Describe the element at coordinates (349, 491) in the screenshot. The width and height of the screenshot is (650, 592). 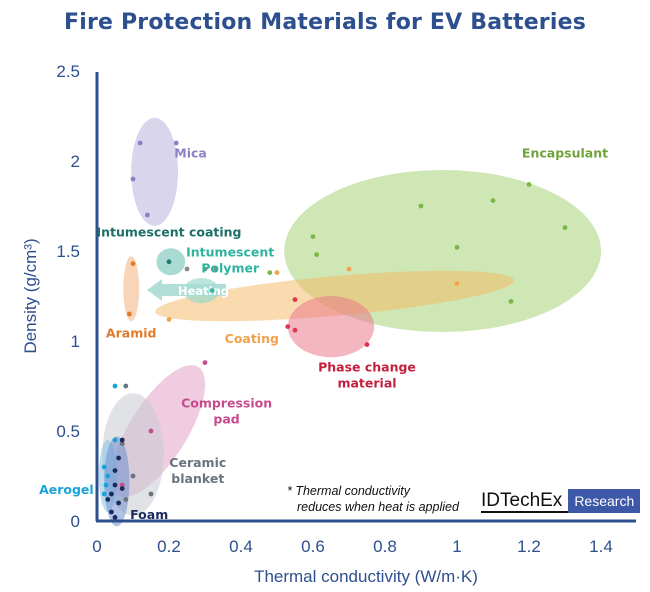
I see `footnote-line-1: * Thermal conductivity` at that location.